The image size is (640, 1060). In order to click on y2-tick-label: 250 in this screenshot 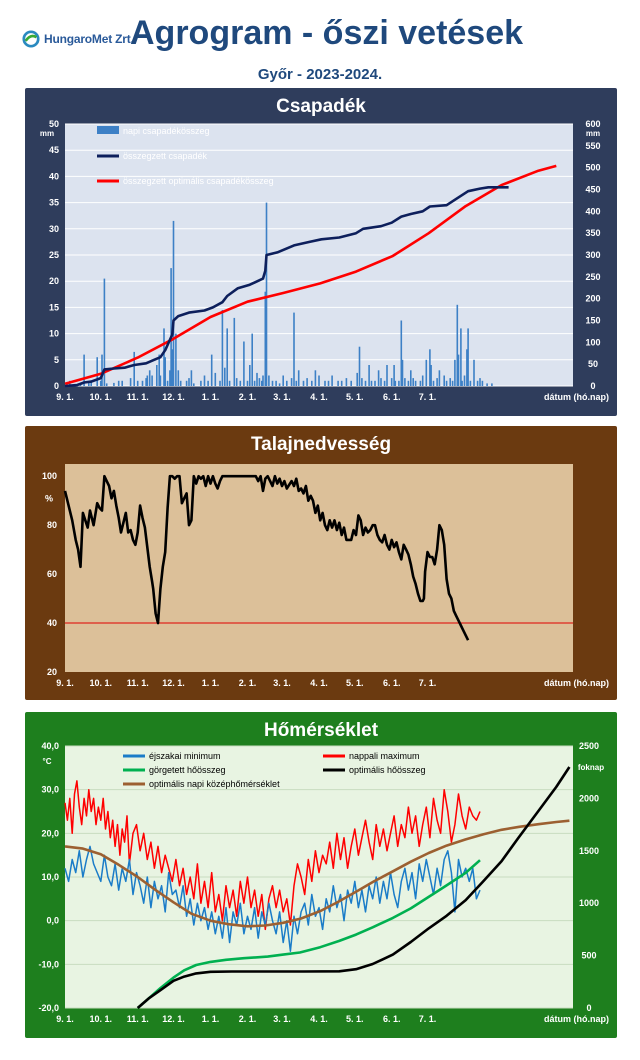, I will do `click(592, 277)`.